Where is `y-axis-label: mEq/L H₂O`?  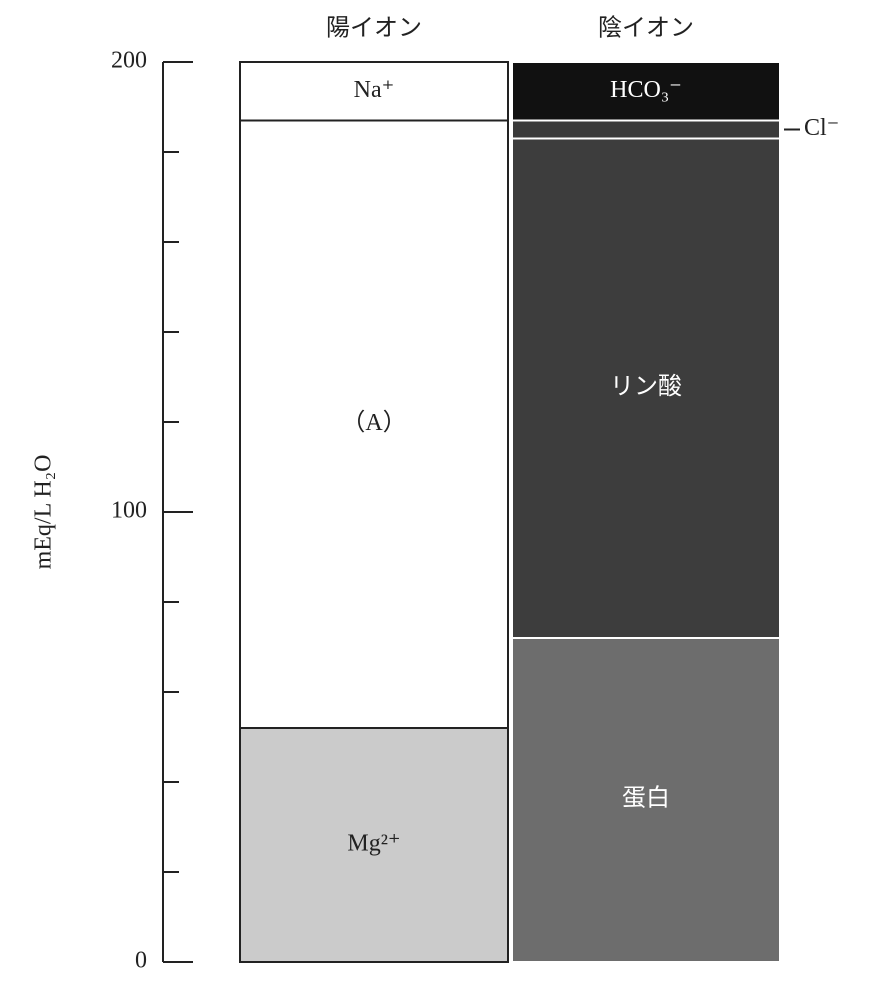
y-axis-label: mEq/L H₂O is located at coordinates (44, 512).